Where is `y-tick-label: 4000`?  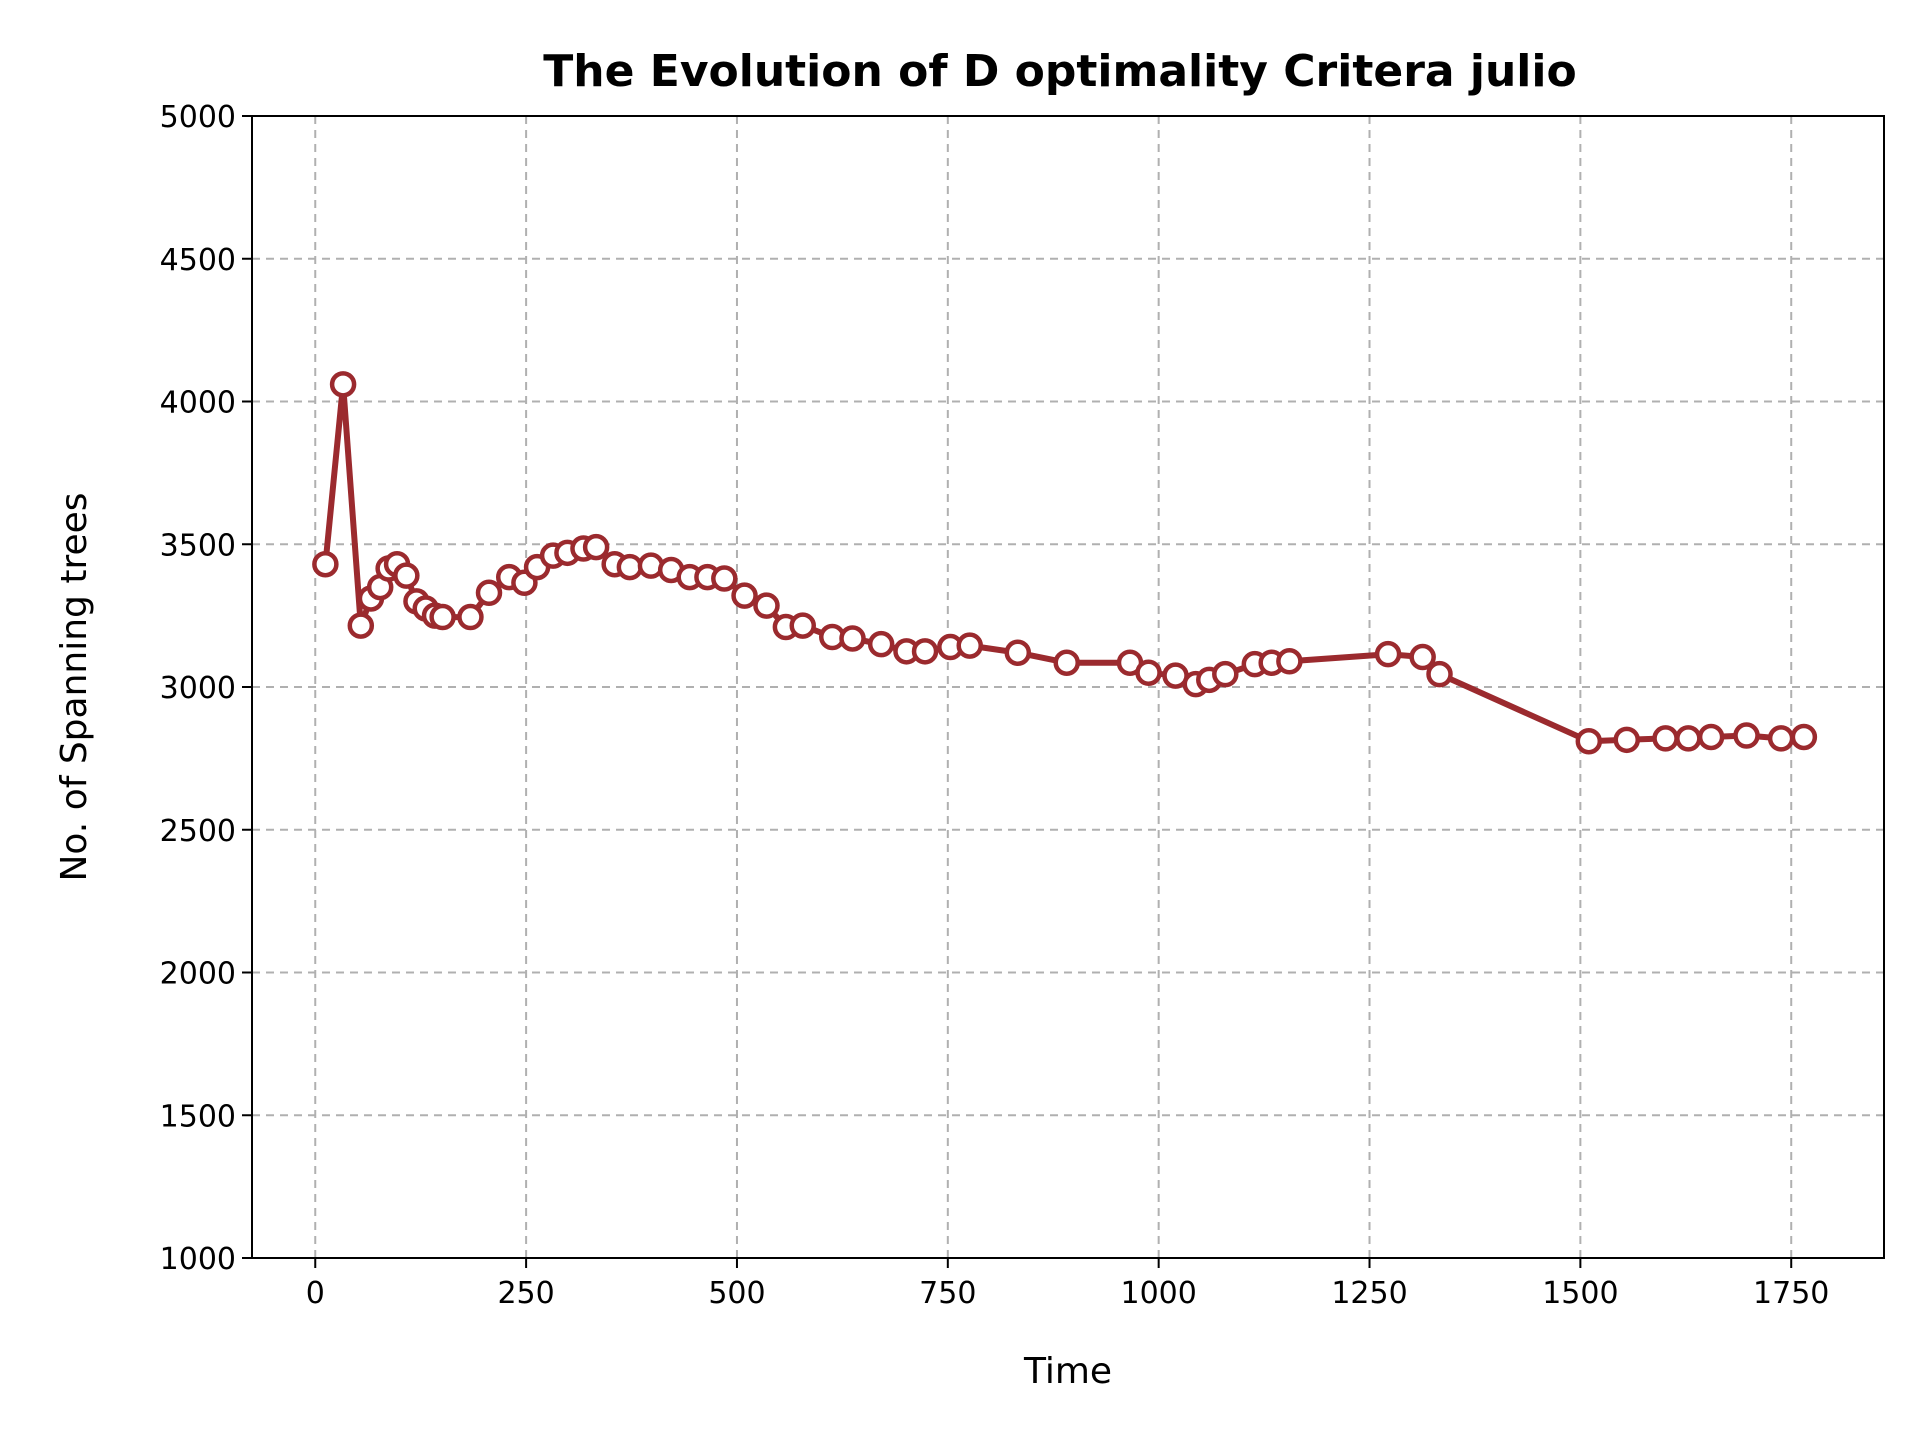
y-tick-label: 4000 is located at coordinates (198, 403).